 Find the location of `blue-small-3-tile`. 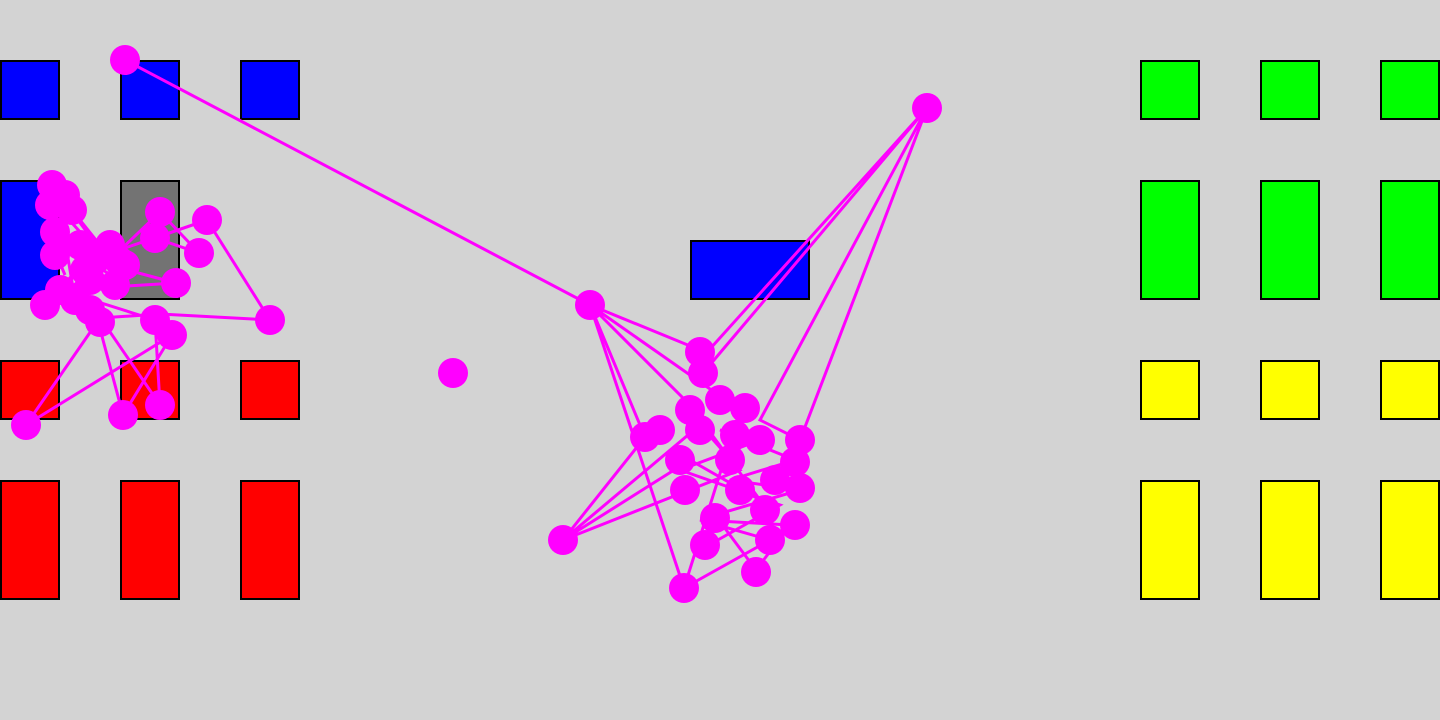

blue-small-3-tile is located at coordinates (270, 90).